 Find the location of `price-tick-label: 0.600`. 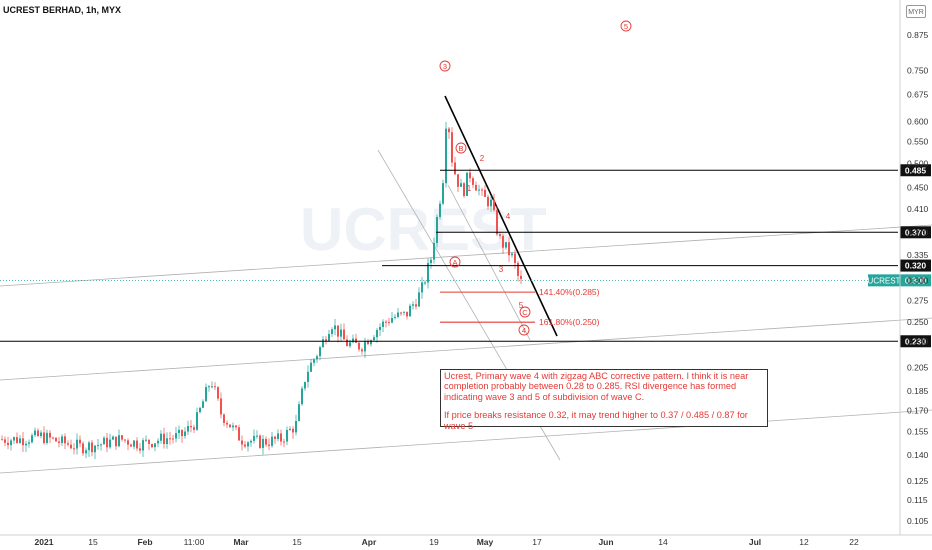

price-tick-label: 0.600 is located at coordinates (918, 121).